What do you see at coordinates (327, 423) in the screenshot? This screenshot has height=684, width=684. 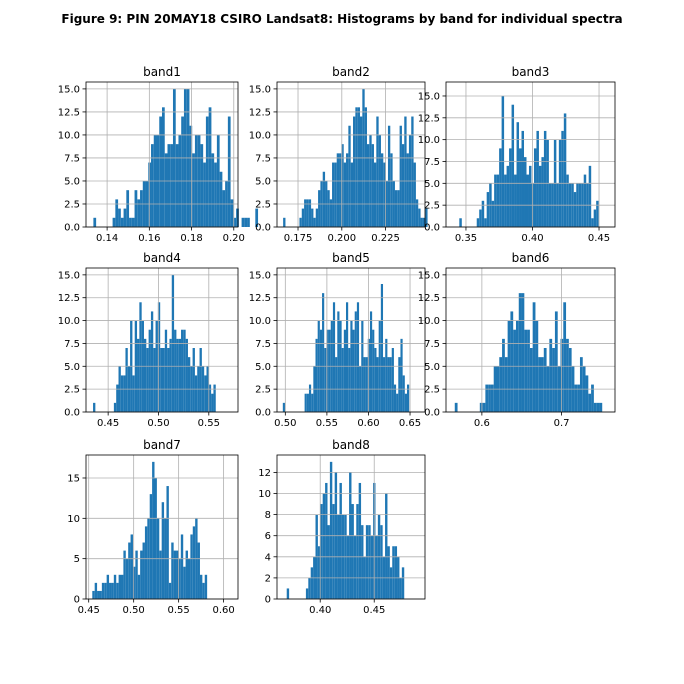 I see `x-tick-label: 0.55` at bounding box center [327, 423].